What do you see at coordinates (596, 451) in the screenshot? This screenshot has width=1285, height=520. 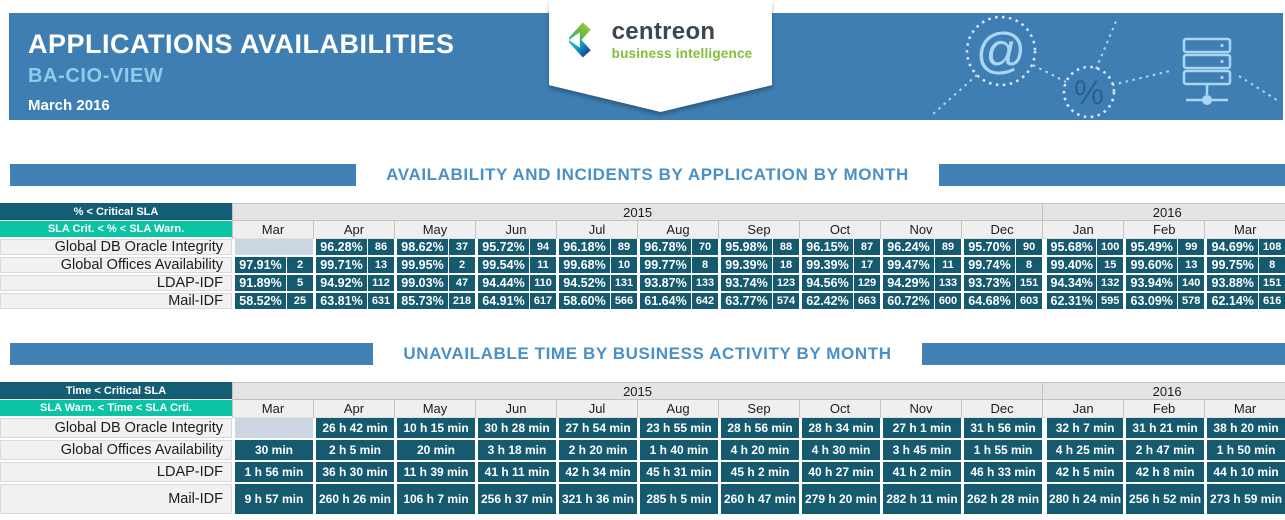 I see `unavailable-time-cell: 2 h 20 min` at bounding box center [596, 451].